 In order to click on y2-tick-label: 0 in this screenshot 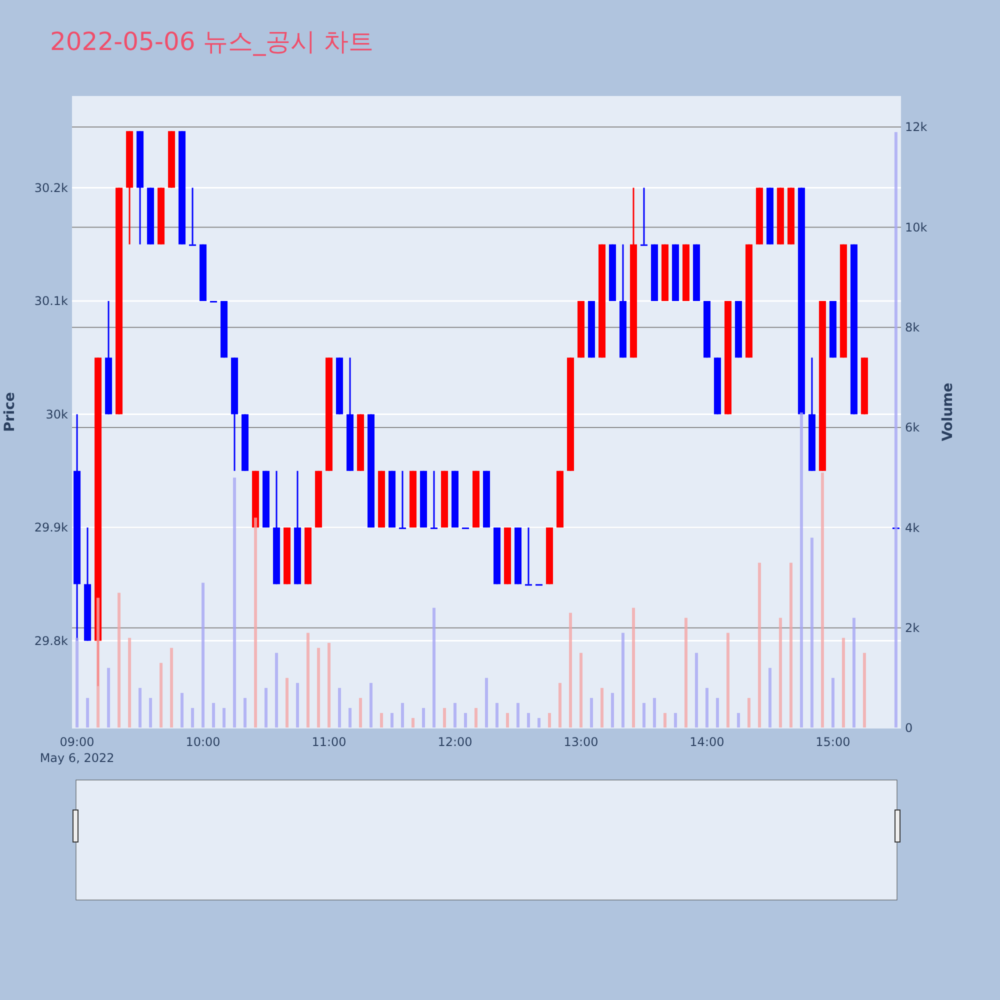, I will do `click(909, 728)`.